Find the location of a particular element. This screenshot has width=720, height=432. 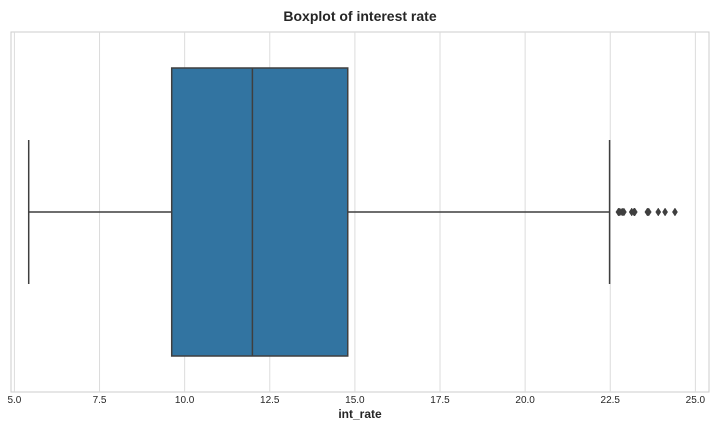

x-tick-label: 20.0 is located at coordinates (525, 400).